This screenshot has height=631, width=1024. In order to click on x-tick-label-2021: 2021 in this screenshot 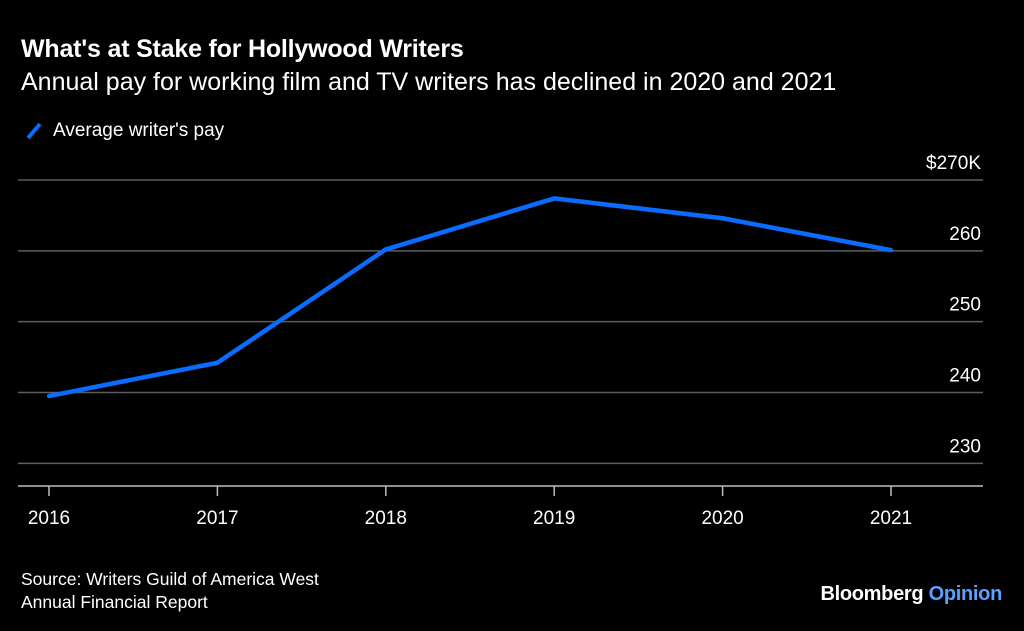, I will do `click(891, 518)`.